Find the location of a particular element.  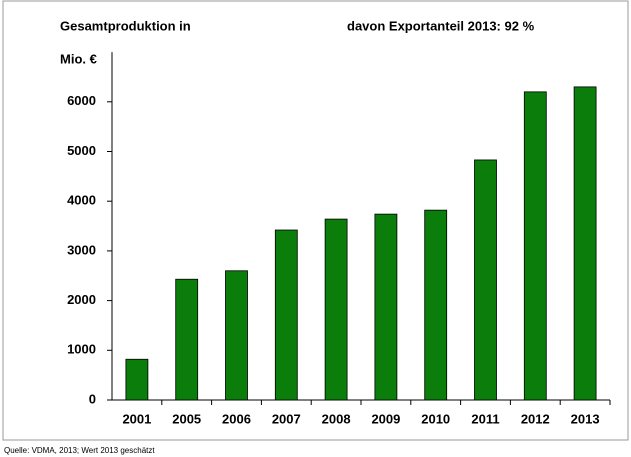

y-tick-label: 3000 is located at coordinates (81, 249).